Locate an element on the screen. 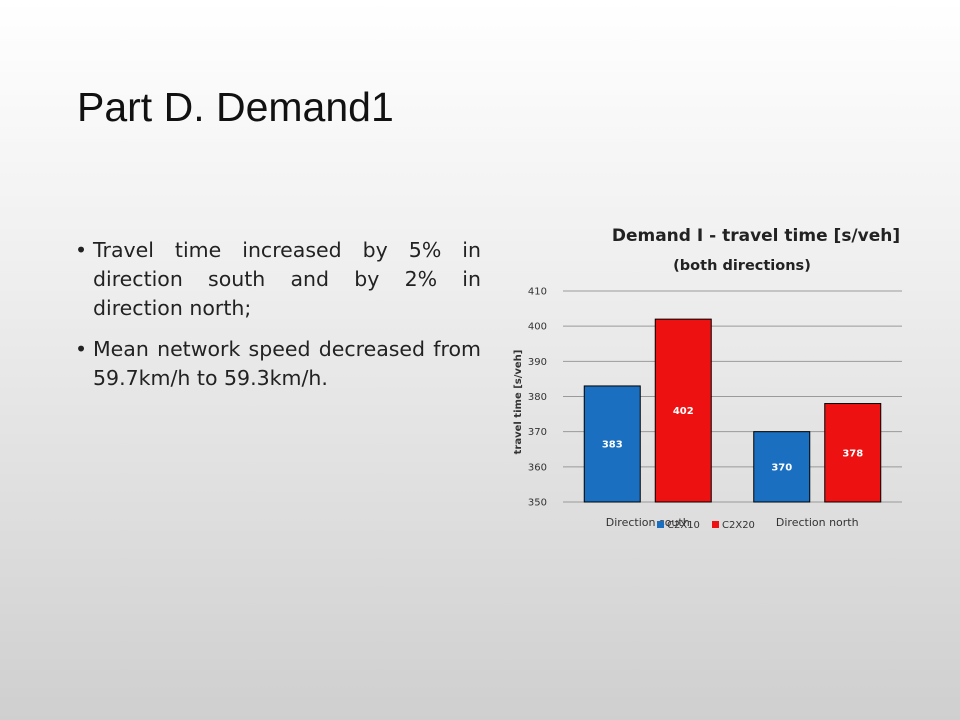 This screenshot has height=720, width=960. y-tick-label: 360 is located at coordinates (537, 467).